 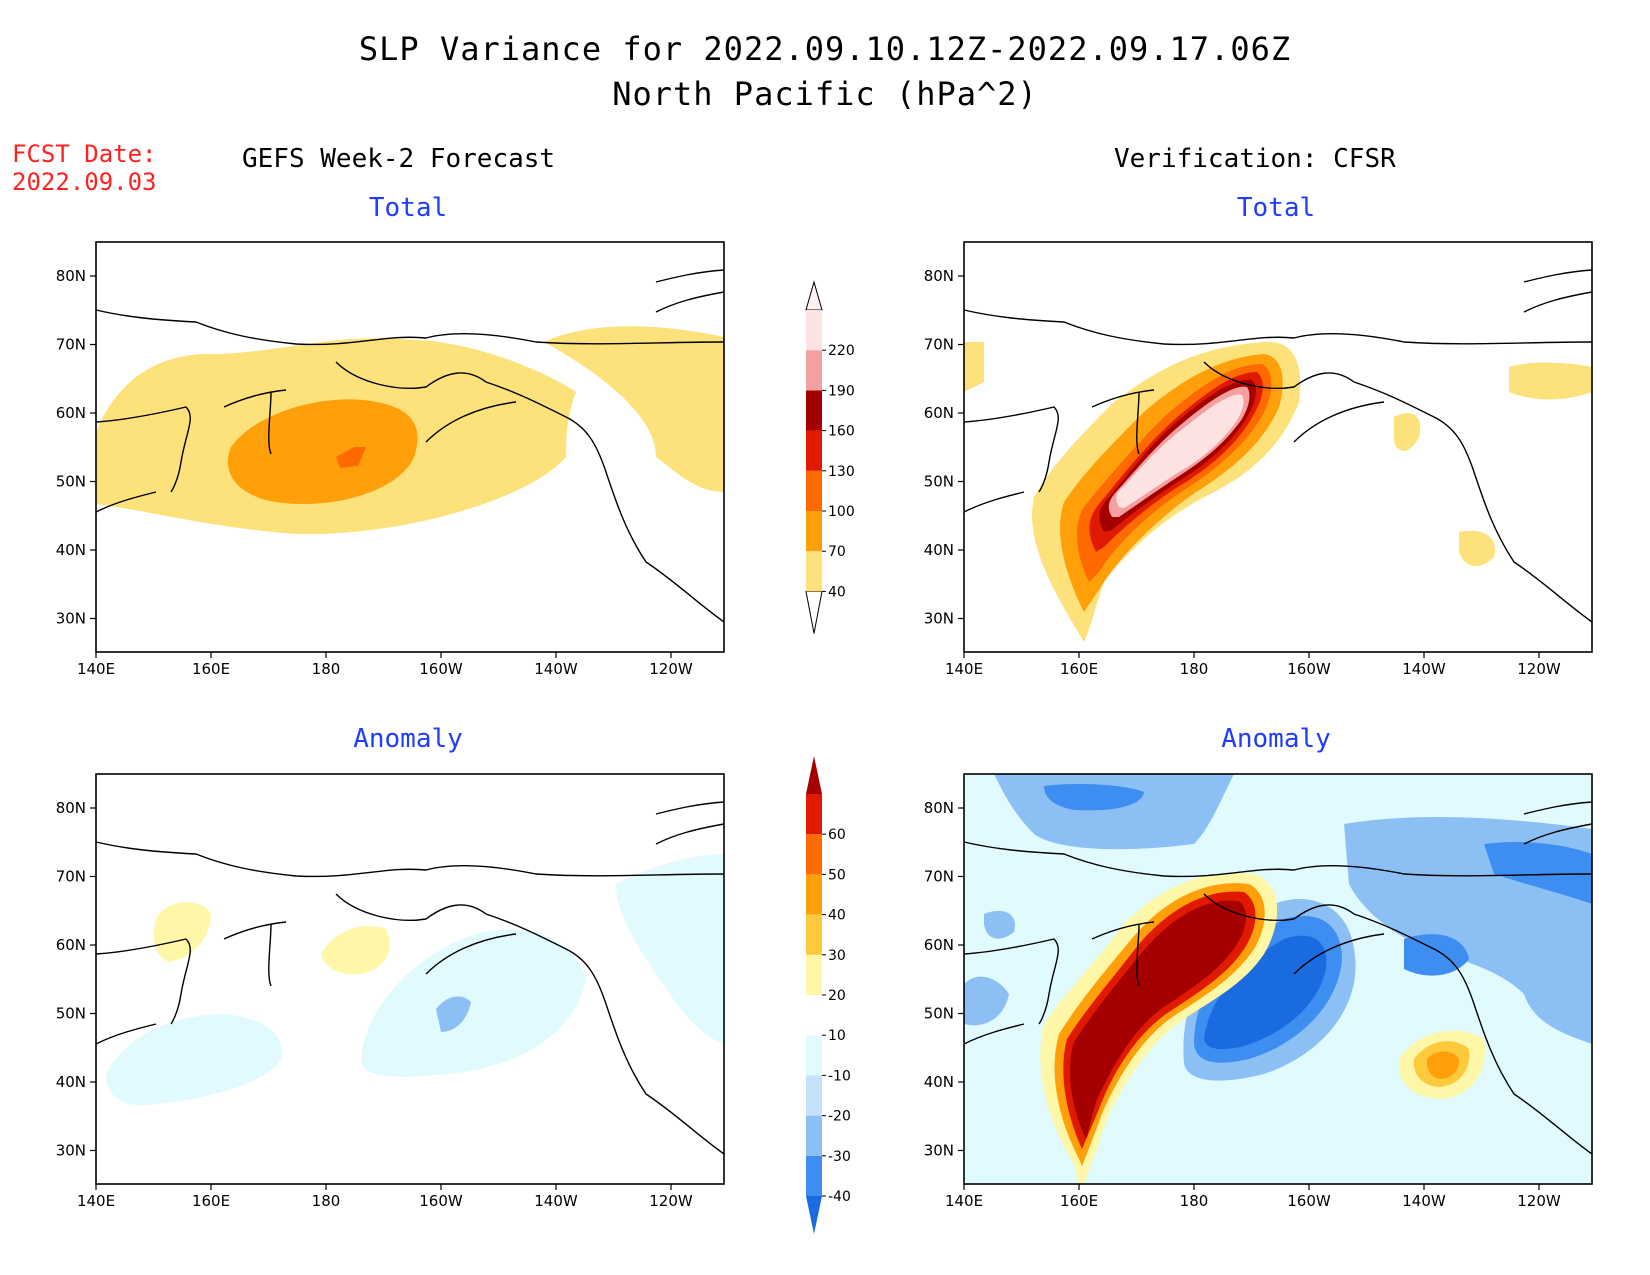 I want to click on colorbar-label: 10, so click(x=837, y=1036).